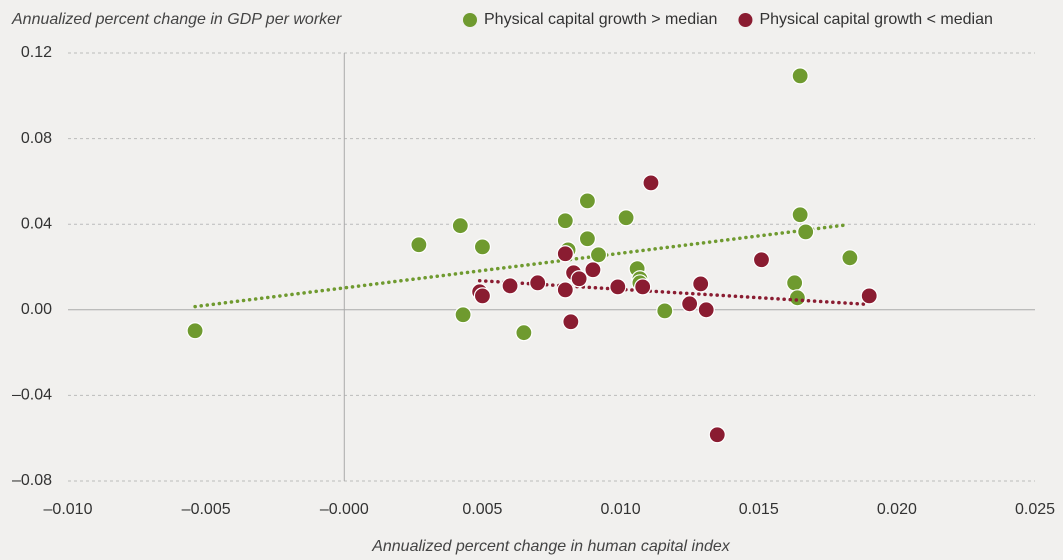 The width and height of the screenshot is (1063, 560). What do you see at coordinates (32, 395) in the screenshot?
I see `y-tick-label: –0.04` at bounding box center [32, 395].